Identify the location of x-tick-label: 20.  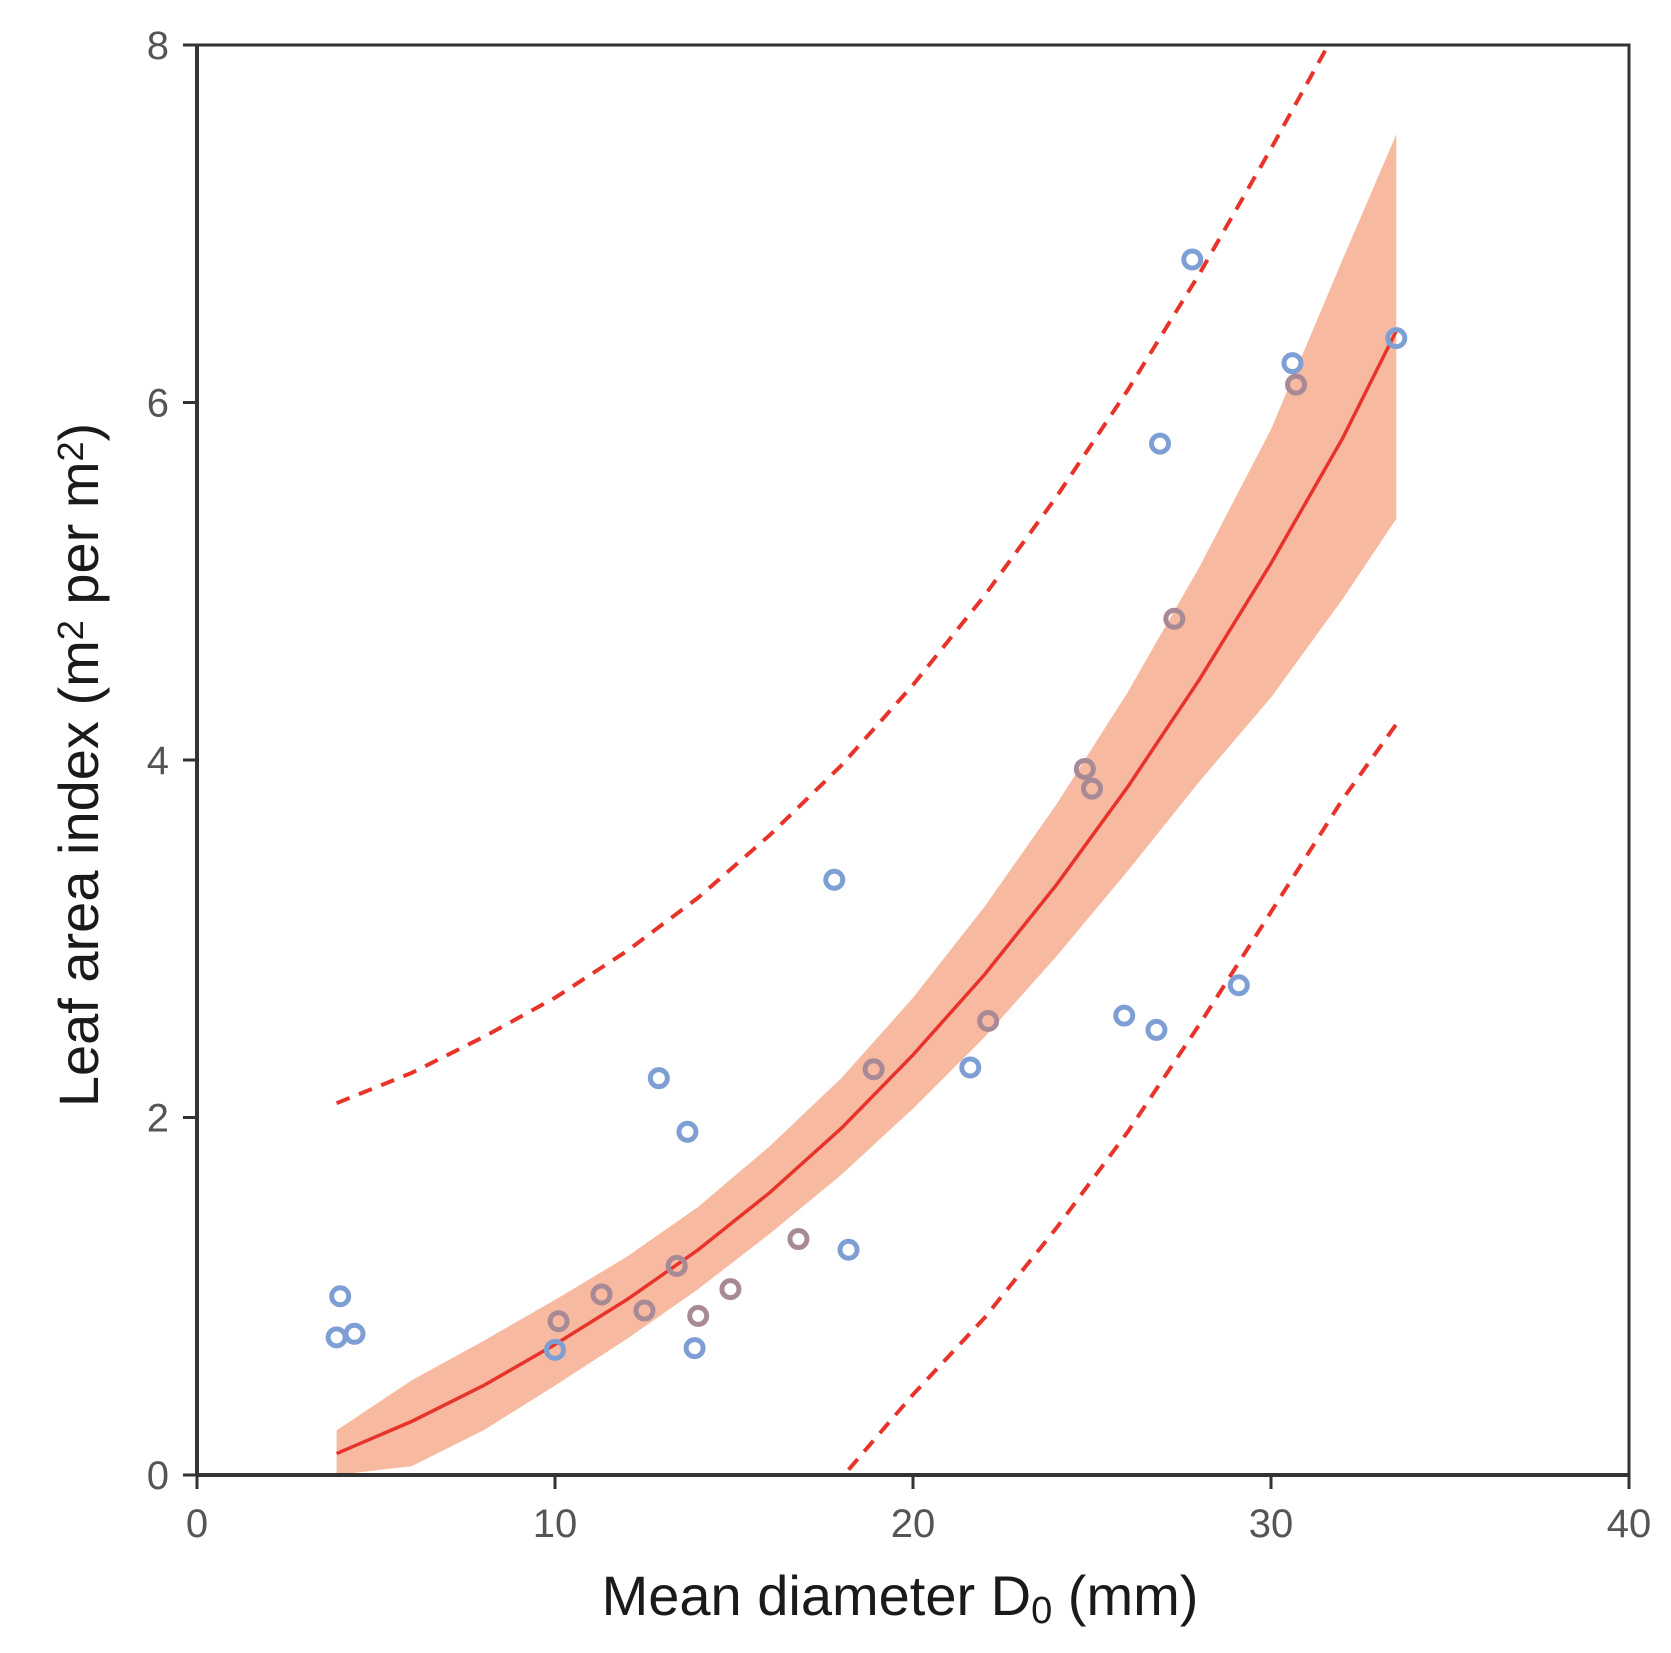
(913, 1524).